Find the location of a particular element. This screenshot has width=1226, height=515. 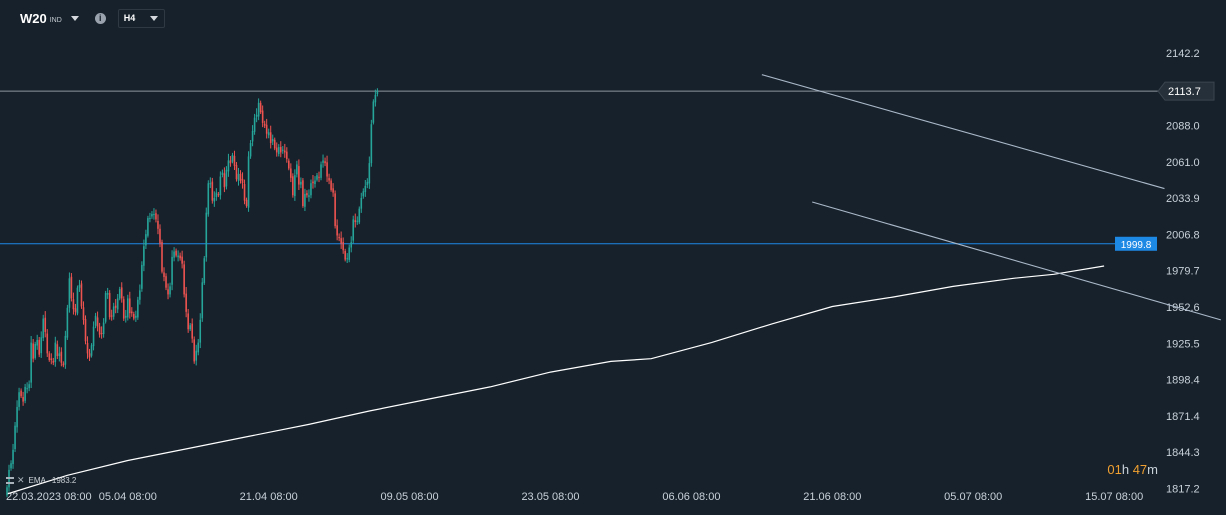

ema-name: EMA is located at coordinates (37, 480).